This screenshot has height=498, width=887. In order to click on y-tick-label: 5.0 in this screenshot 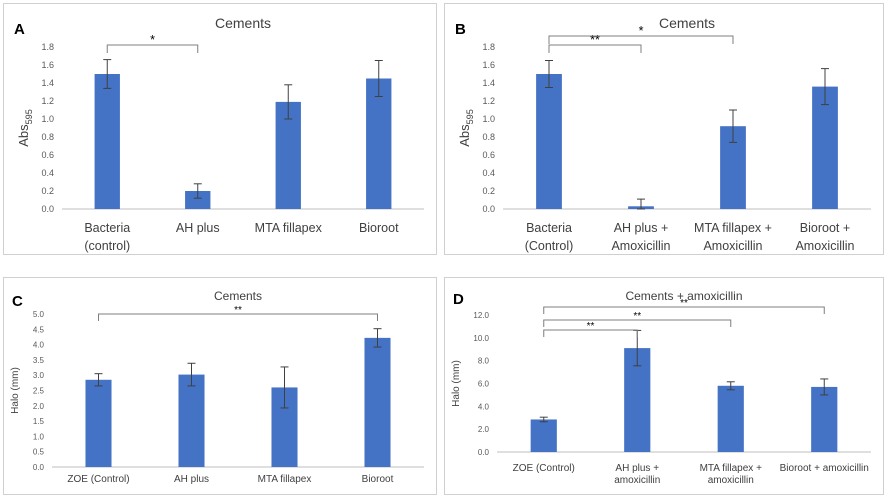, I will do `click(39, 314)`.